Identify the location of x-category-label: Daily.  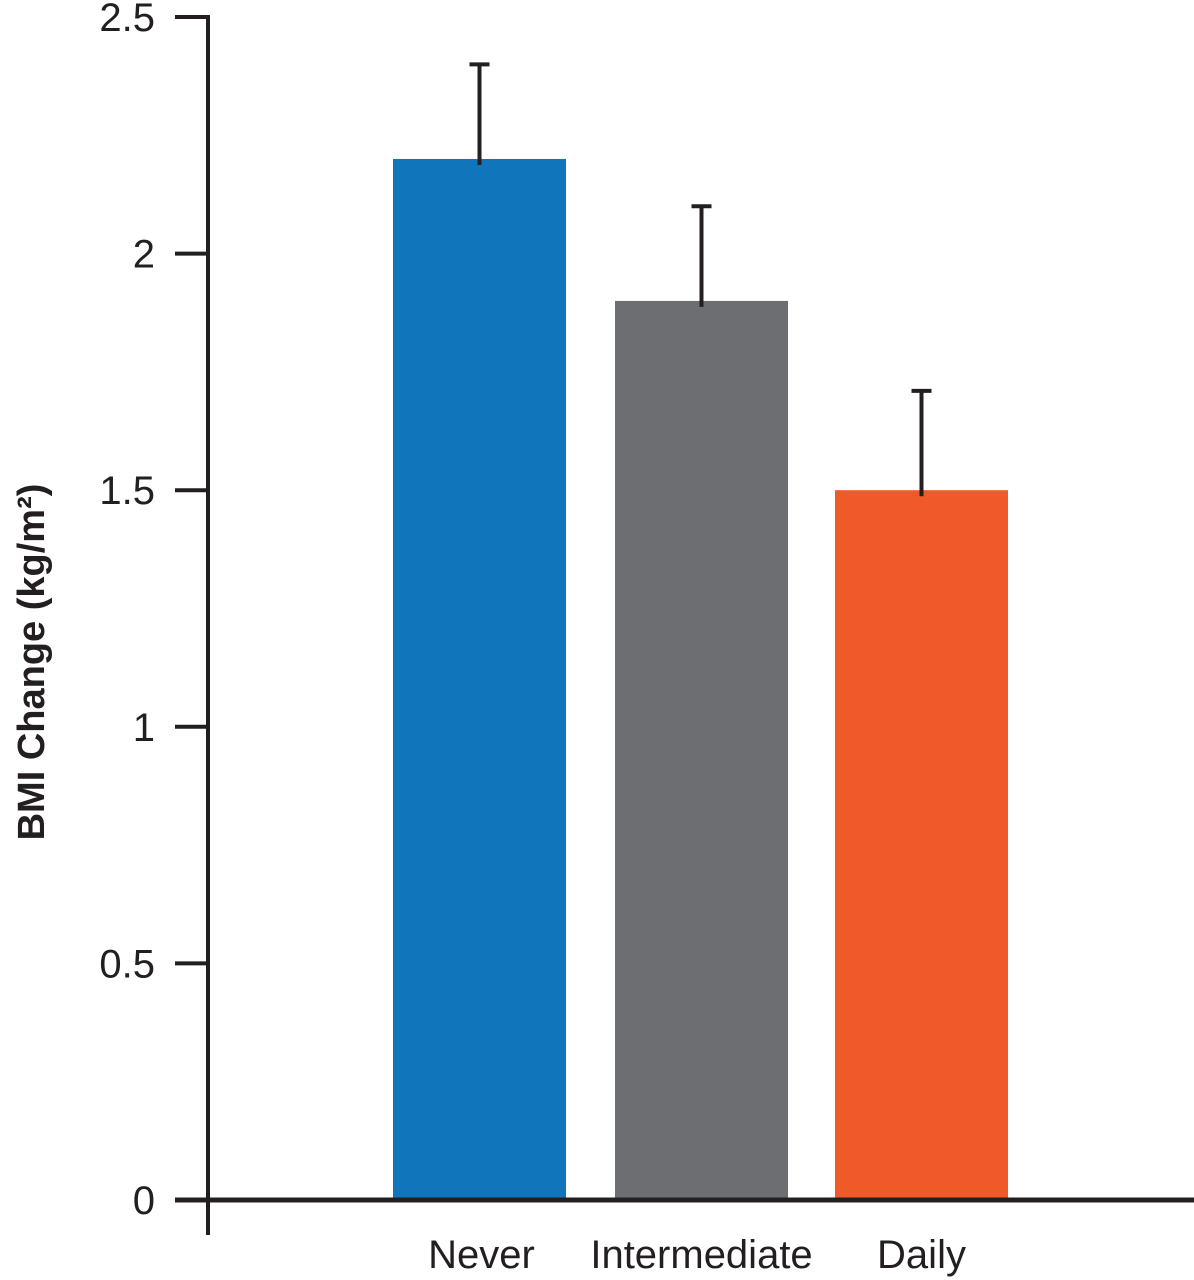
(921, 1255).